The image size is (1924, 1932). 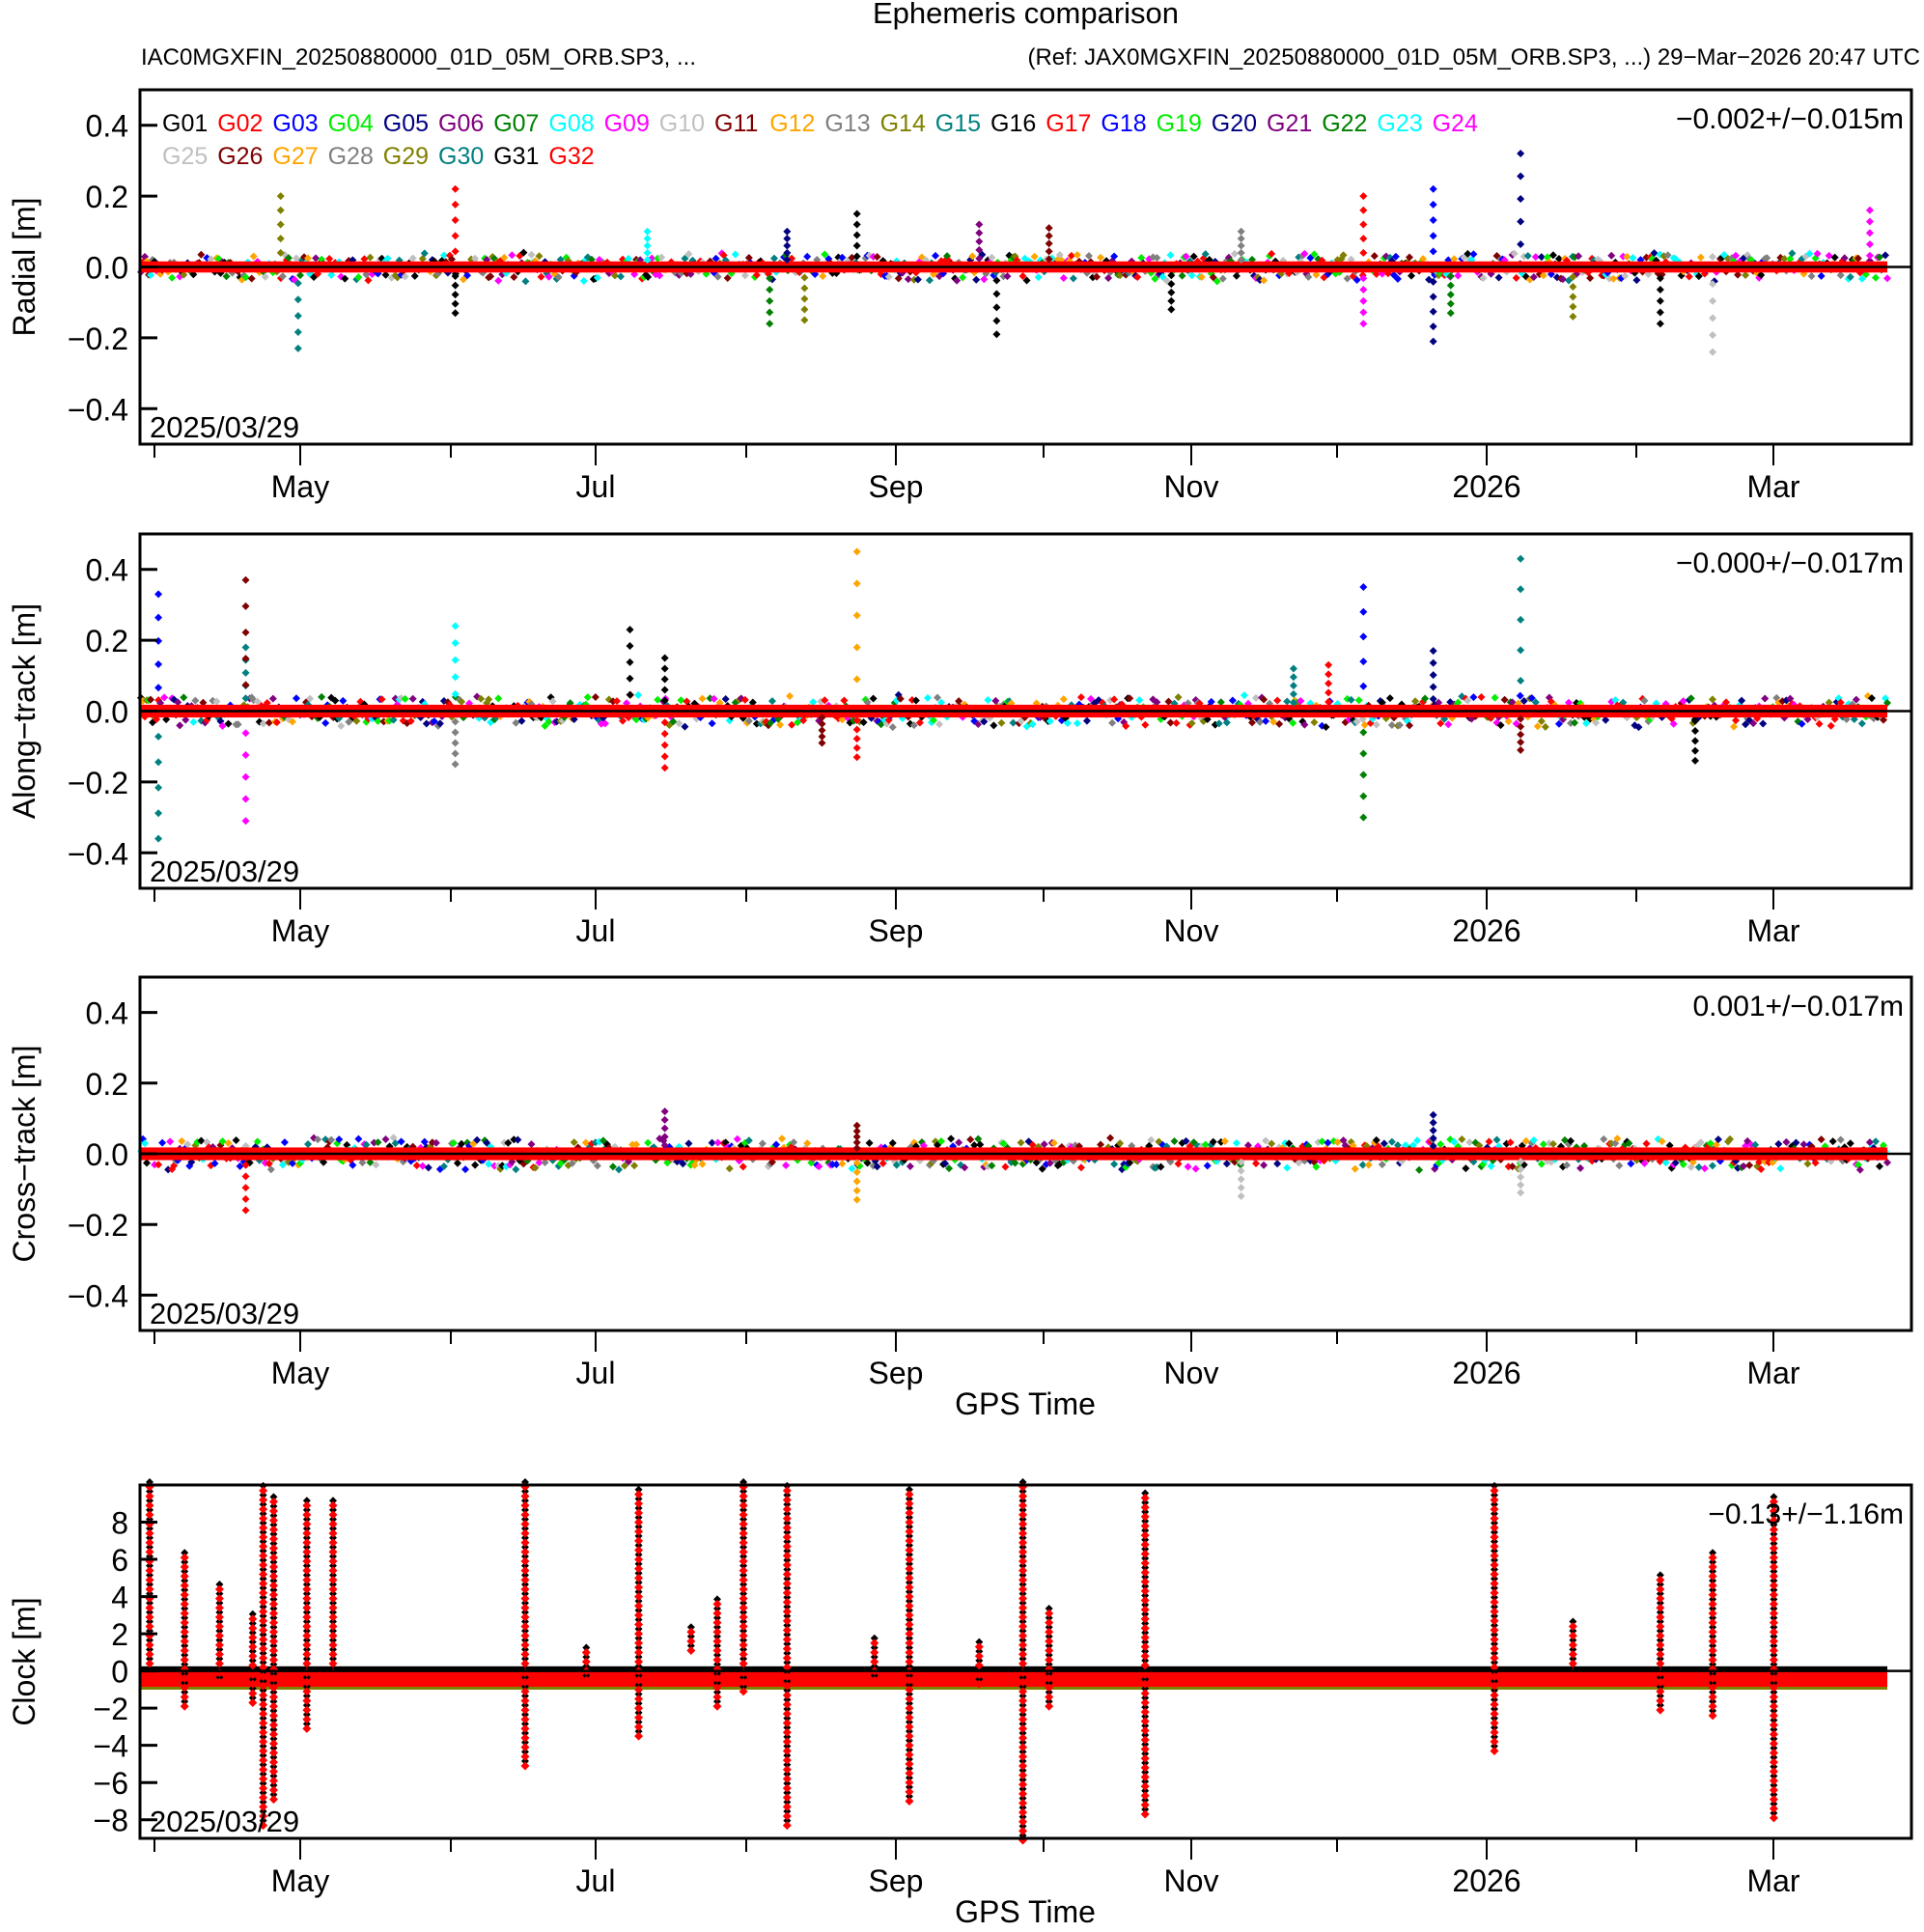 I want to click on legend-item-g25: G25, so click(x=185, y=157).